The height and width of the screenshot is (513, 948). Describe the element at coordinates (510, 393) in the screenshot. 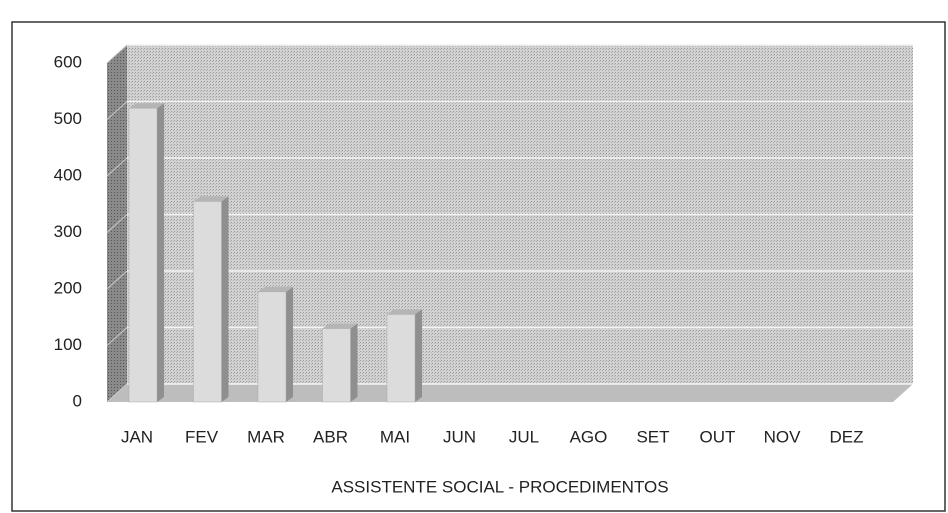

I see `floor` at that location.